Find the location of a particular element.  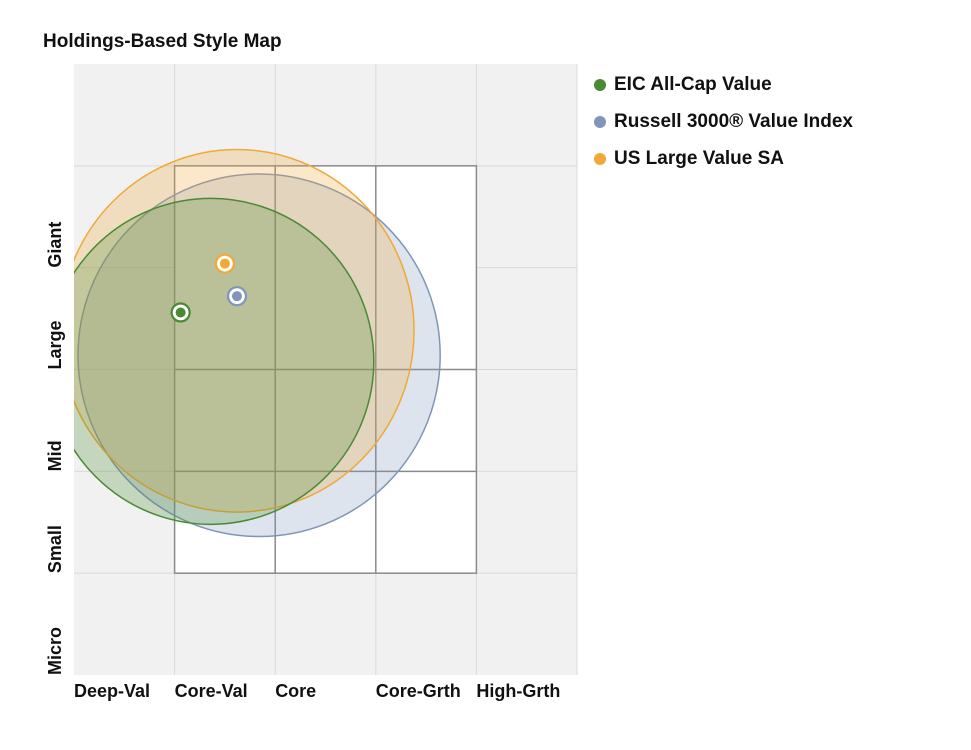

y-tick-labels: Micro Small Mid Large Giant is located at coordinates (55, 448).